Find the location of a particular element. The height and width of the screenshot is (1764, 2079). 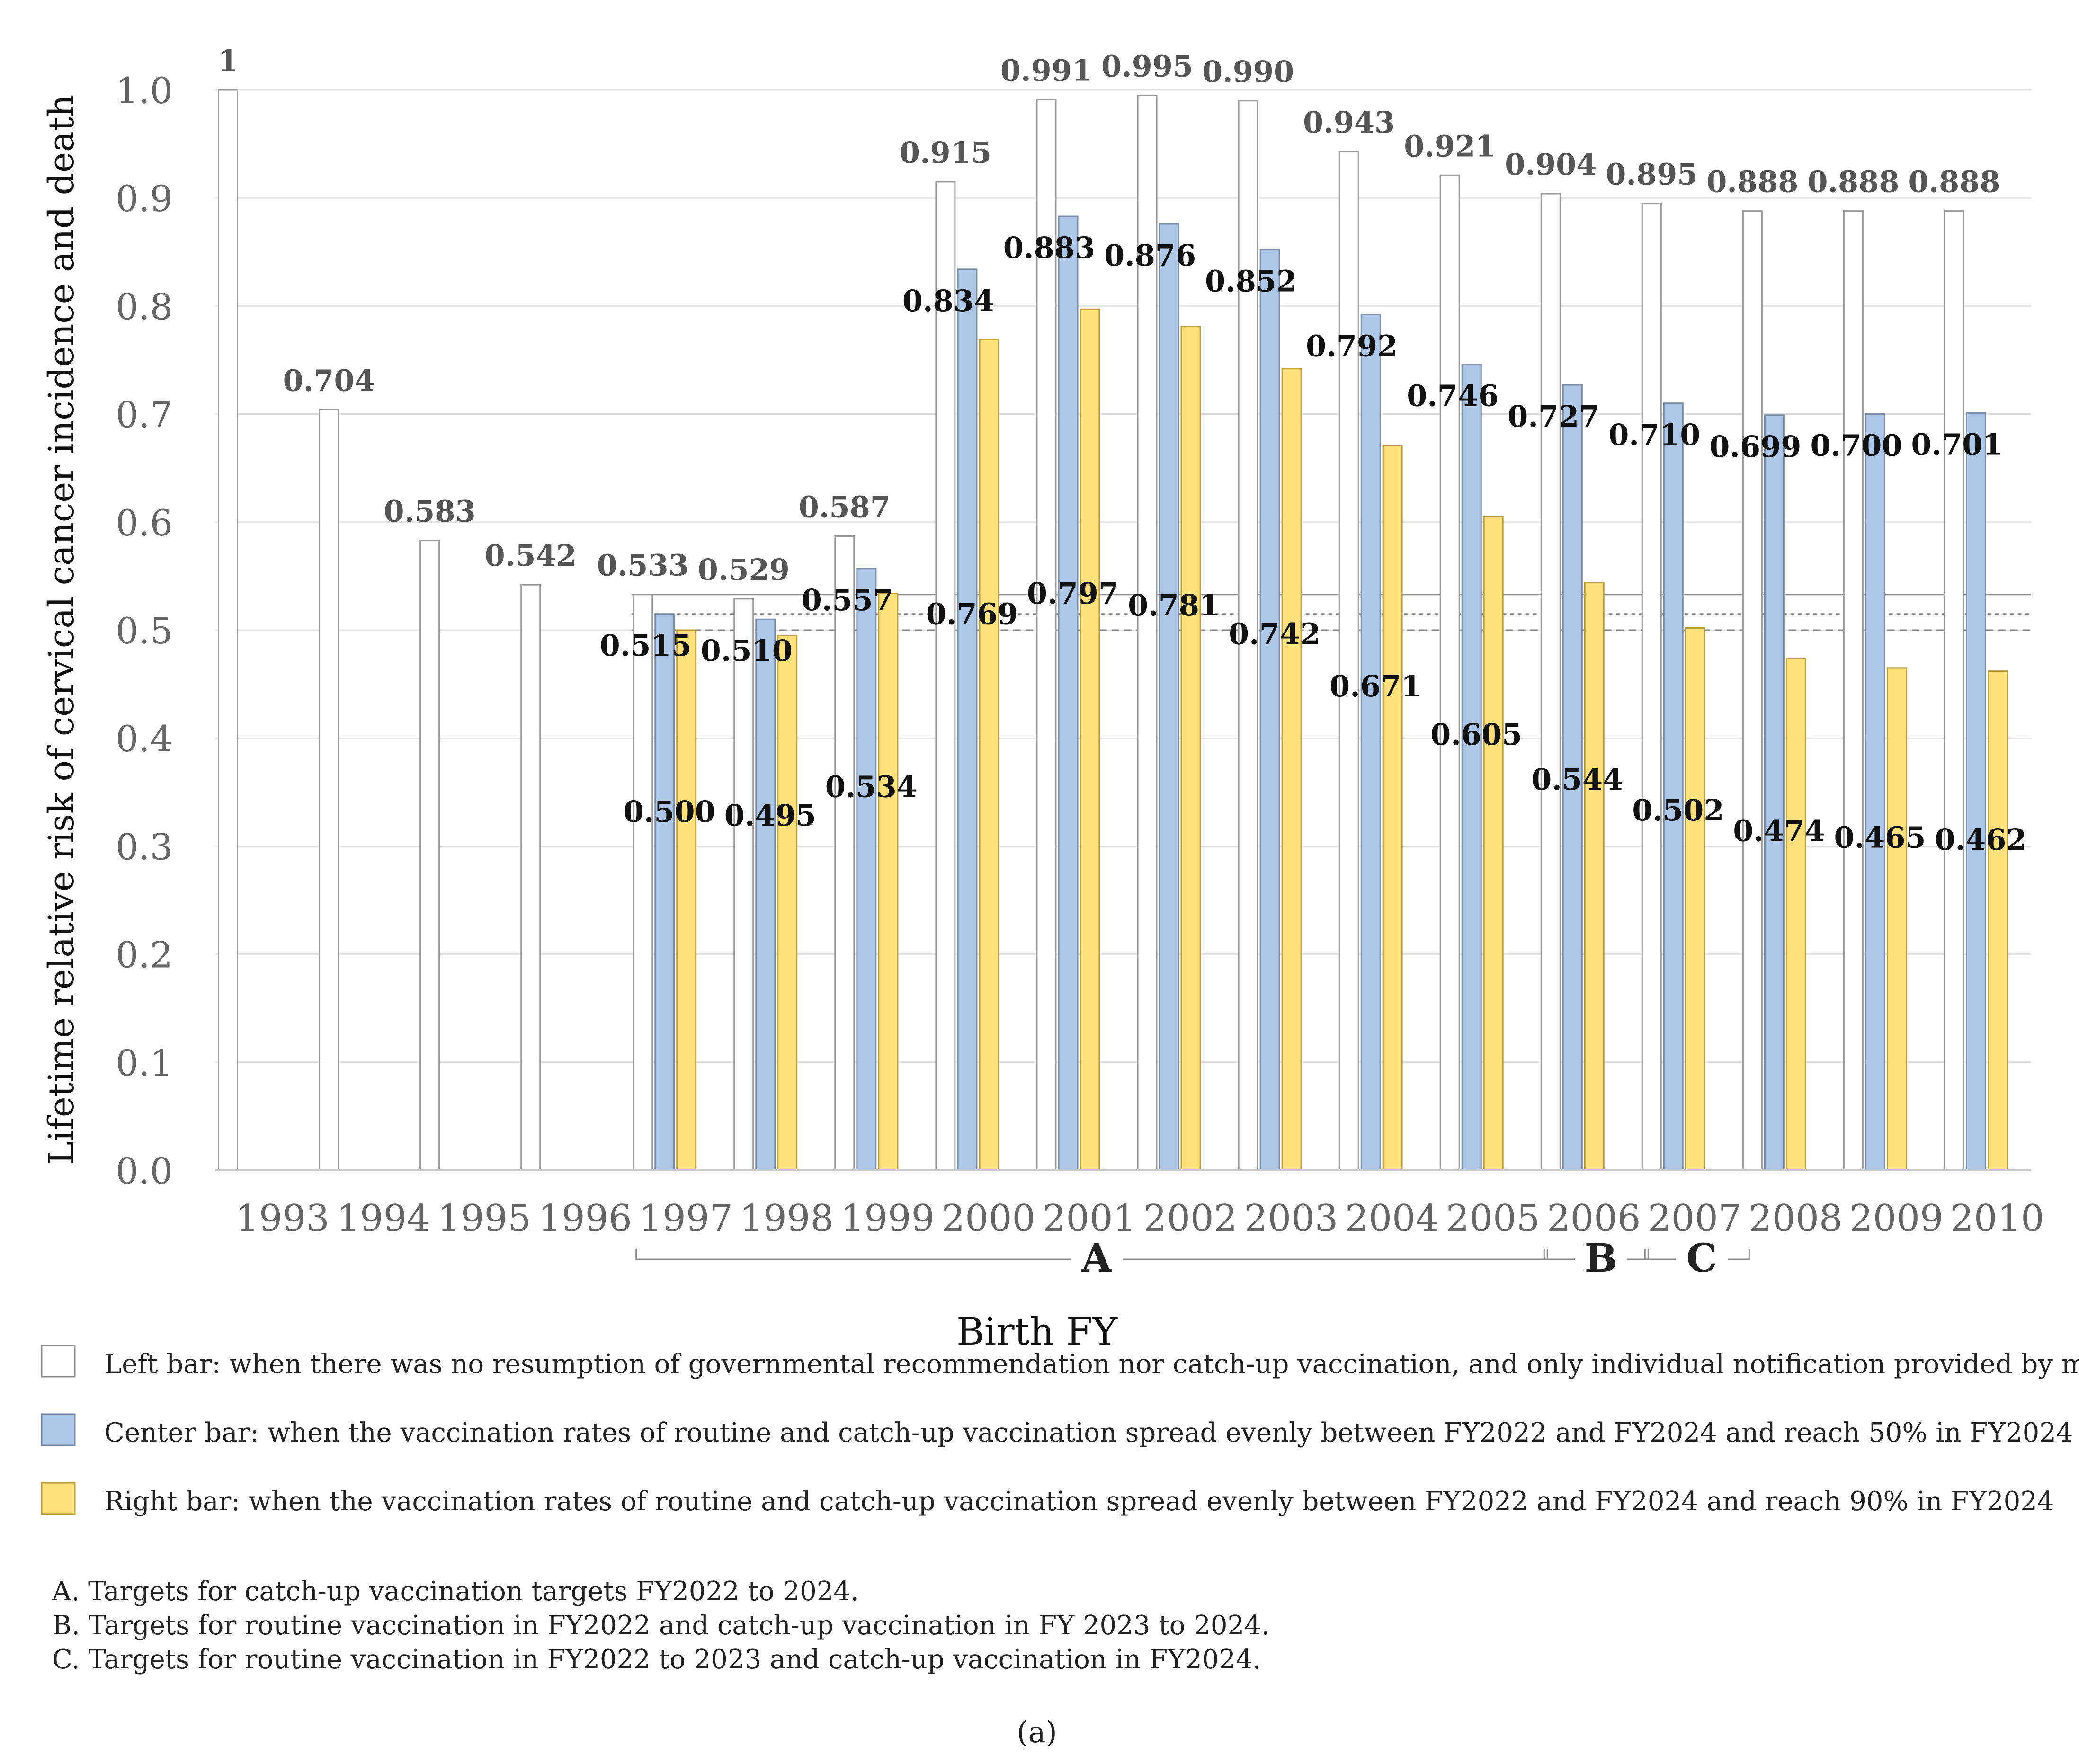

group-label: C is located at coordinates (1702, 1258).